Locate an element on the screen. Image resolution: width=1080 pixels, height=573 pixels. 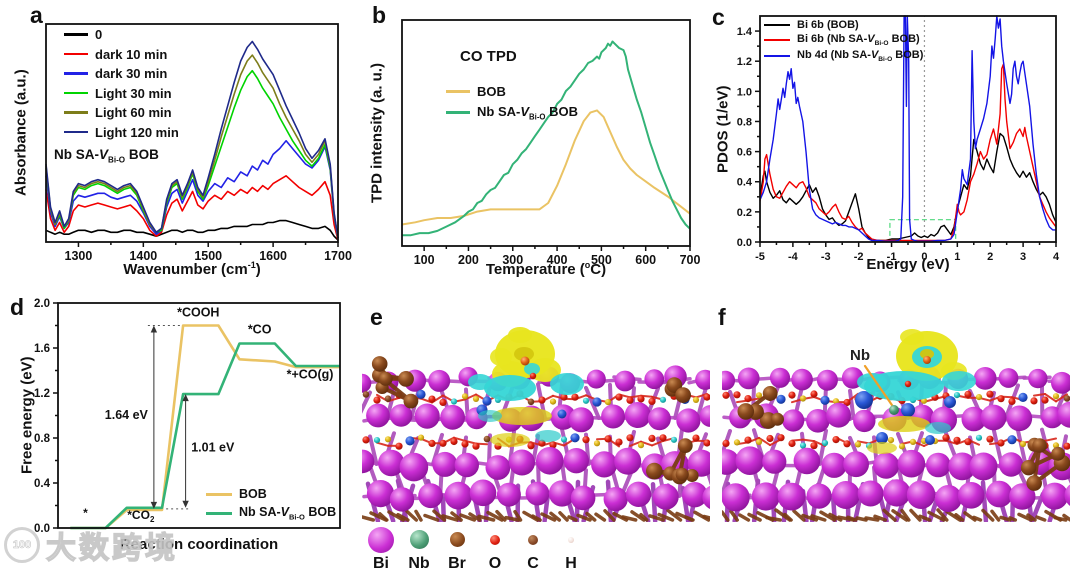
panel-a-y-axis-label: Absorbance (a.u.) is located at coordinates (21, 133).